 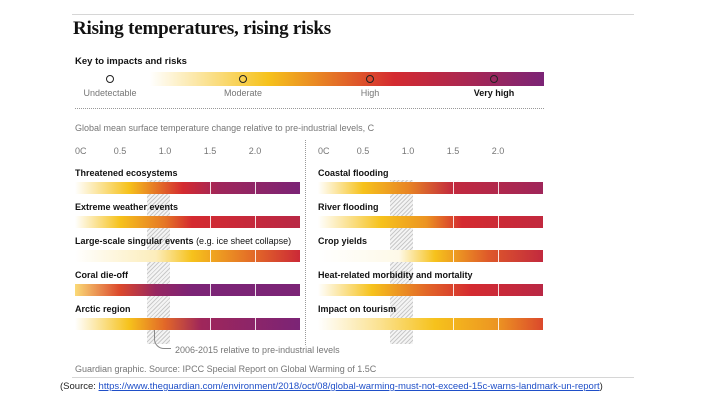 I want to click on panel-divider, so click(x=305, y=242).